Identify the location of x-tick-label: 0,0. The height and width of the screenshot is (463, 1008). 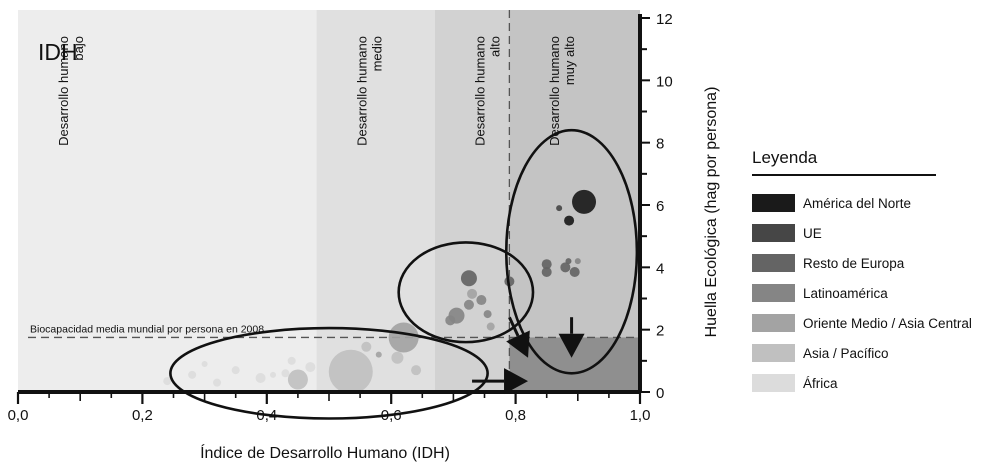
(18, 415).